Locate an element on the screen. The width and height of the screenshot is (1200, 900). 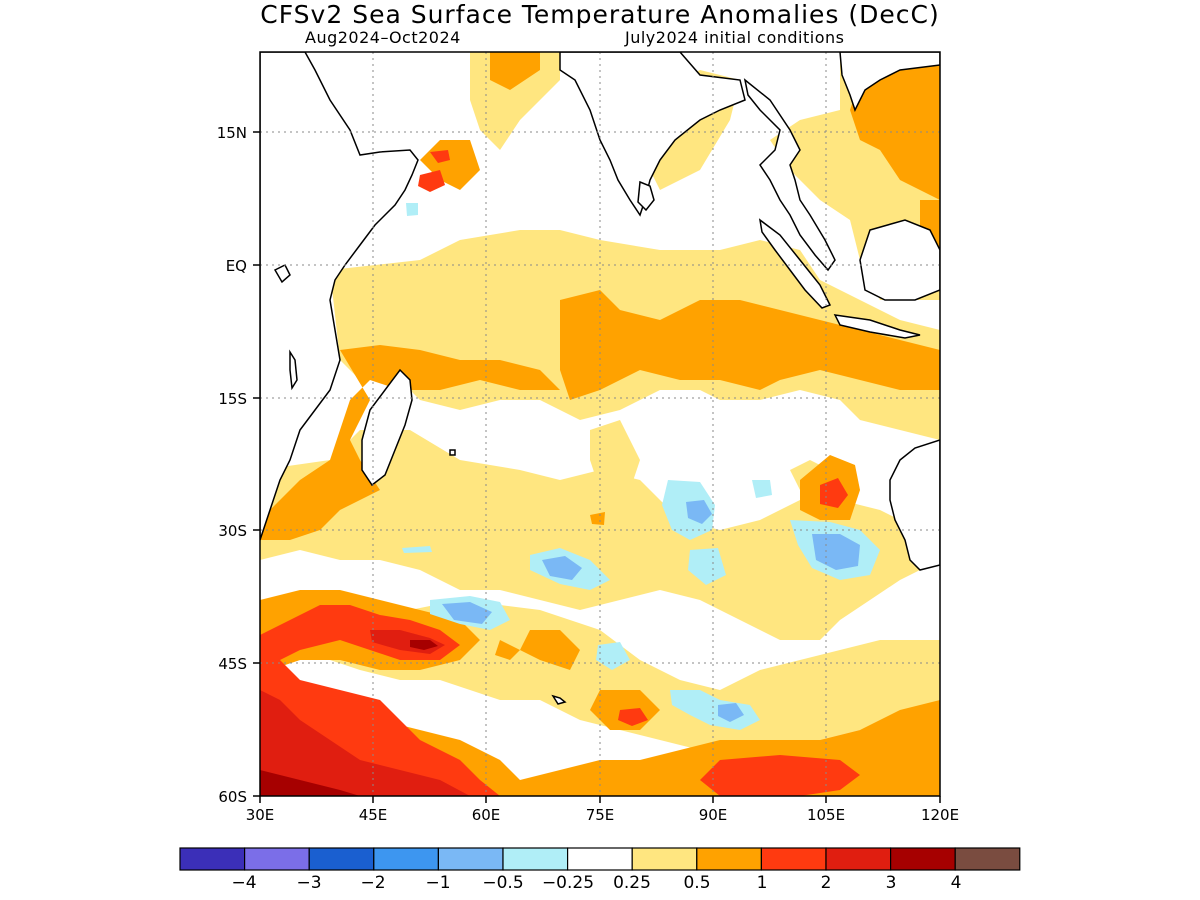
x-tick-label: 30E is located at coordinates (260, 815).